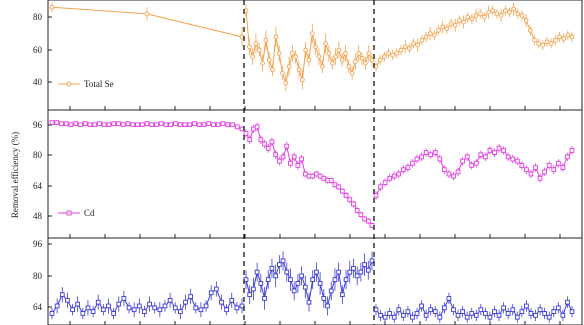 The height and width of the screenshot is (325, 584). What do you see at coordinates (38, 50) in the screenshot?
I see `y-tick-label: 60` at bounding box center [38, 50].